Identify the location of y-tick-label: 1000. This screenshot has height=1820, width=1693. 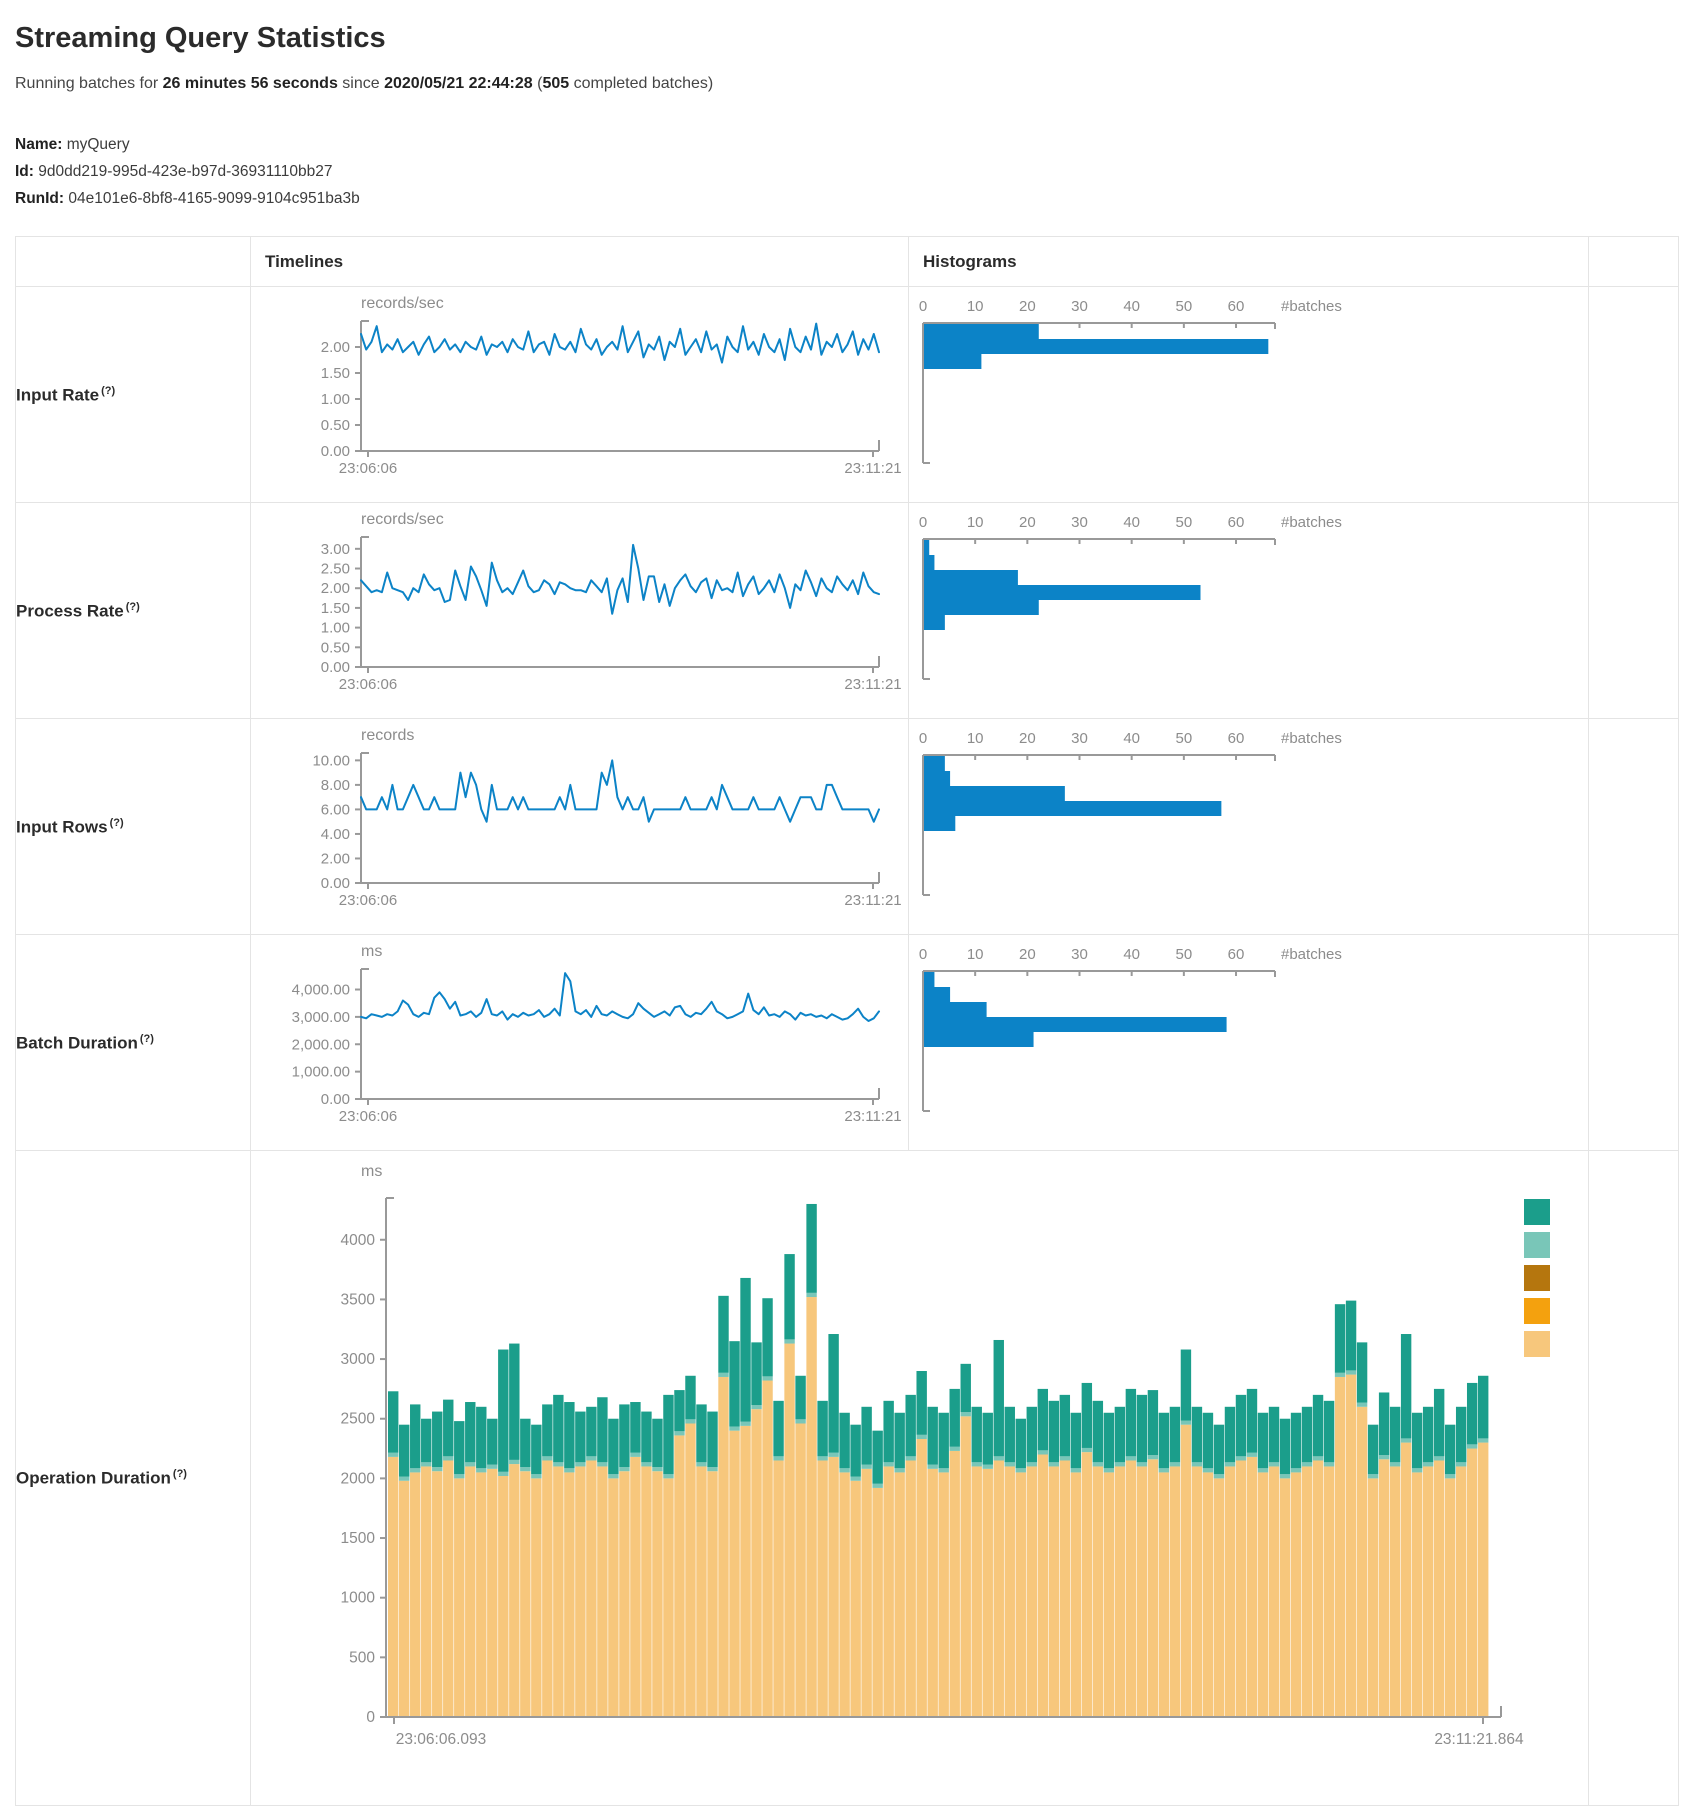
(358, 1598).